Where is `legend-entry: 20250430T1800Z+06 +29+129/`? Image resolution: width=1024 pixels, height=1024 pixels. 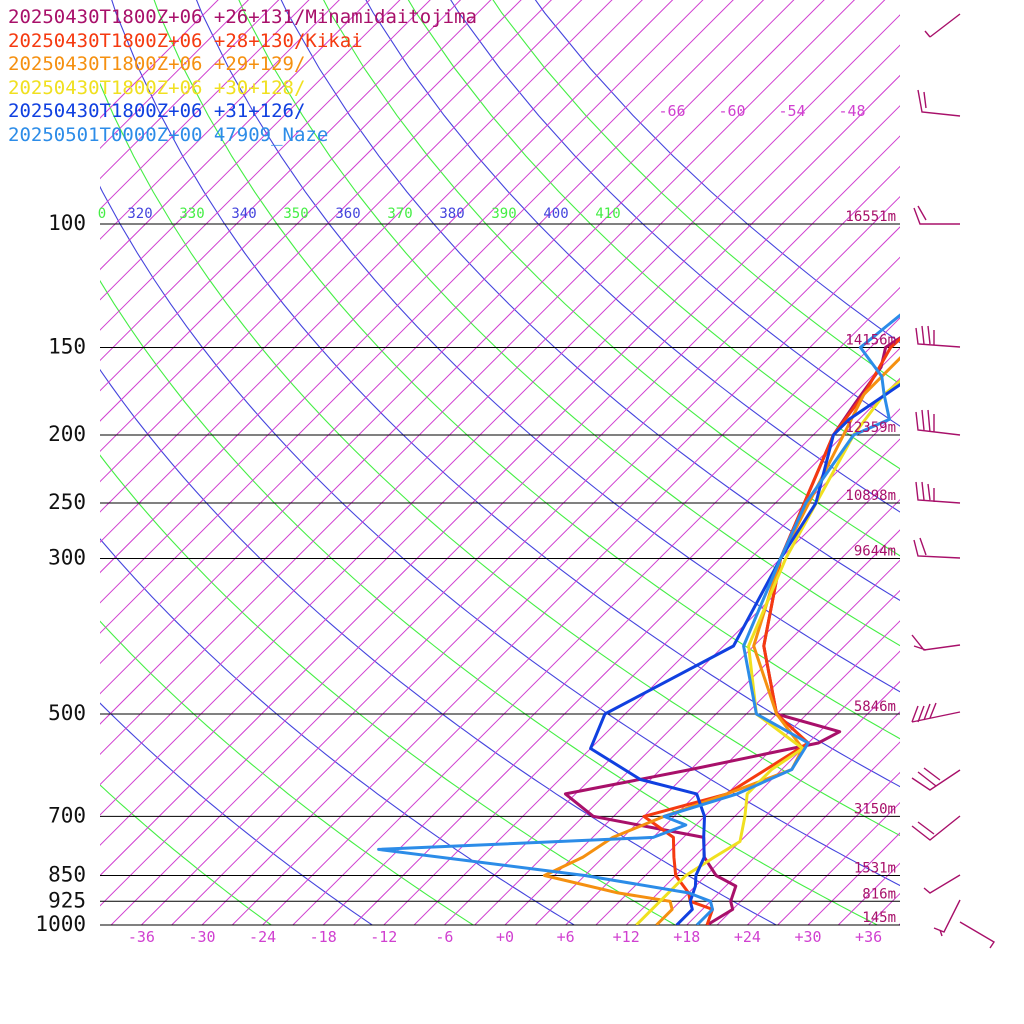
legend-entry: 20250430T1800Z+06 +29+129/ is located at coordinates (157, 64).